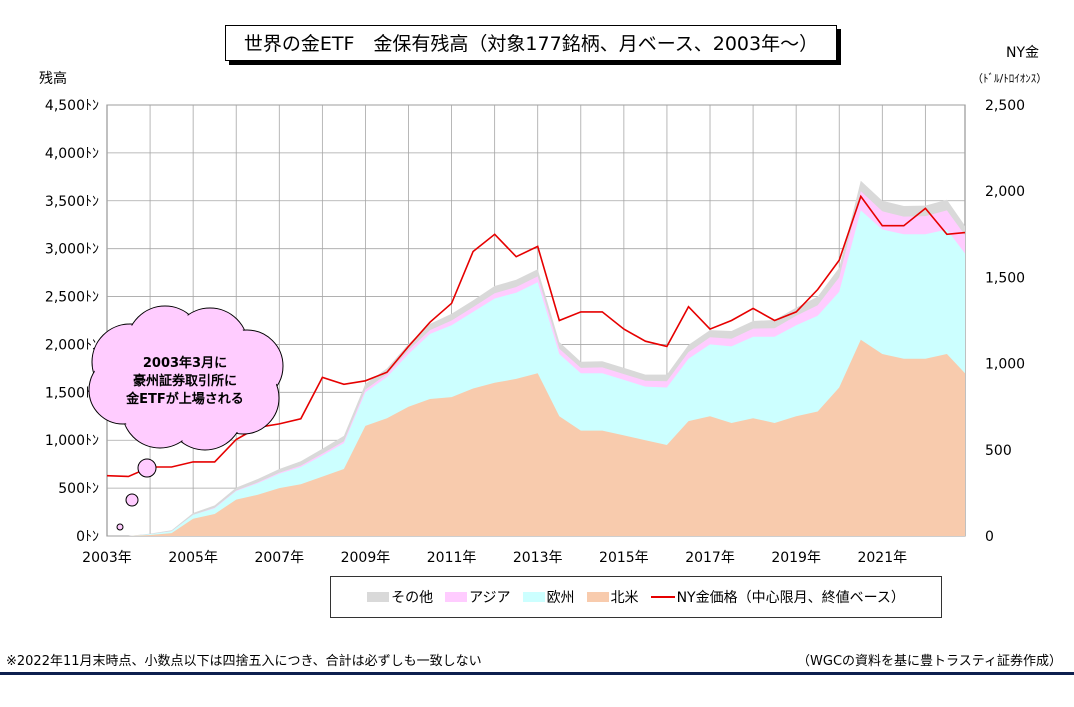 This screenshot has width=1074, height=707. Describe the element at coordinates (184, 399) in the screenshot. I see `callout-text-line: 金ETFが上場される` at that location.